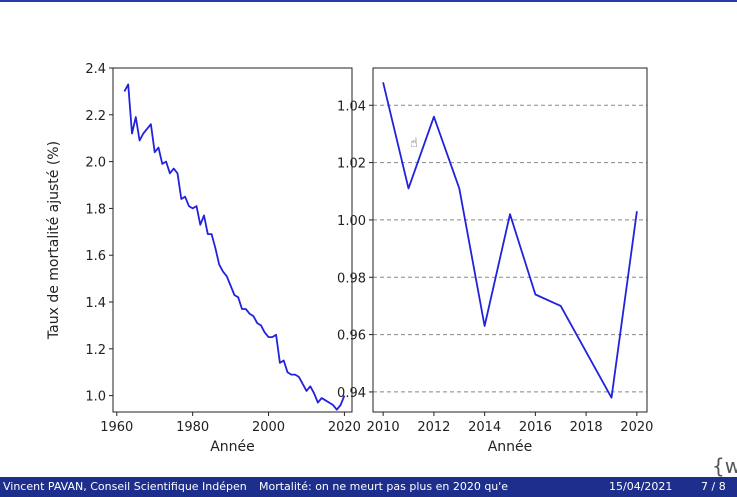 This screenshot has width=737, height=497. Describe the element at coordinates (95, 116) in the screenshot. I see `y-tick-label: 2.2` at that location.